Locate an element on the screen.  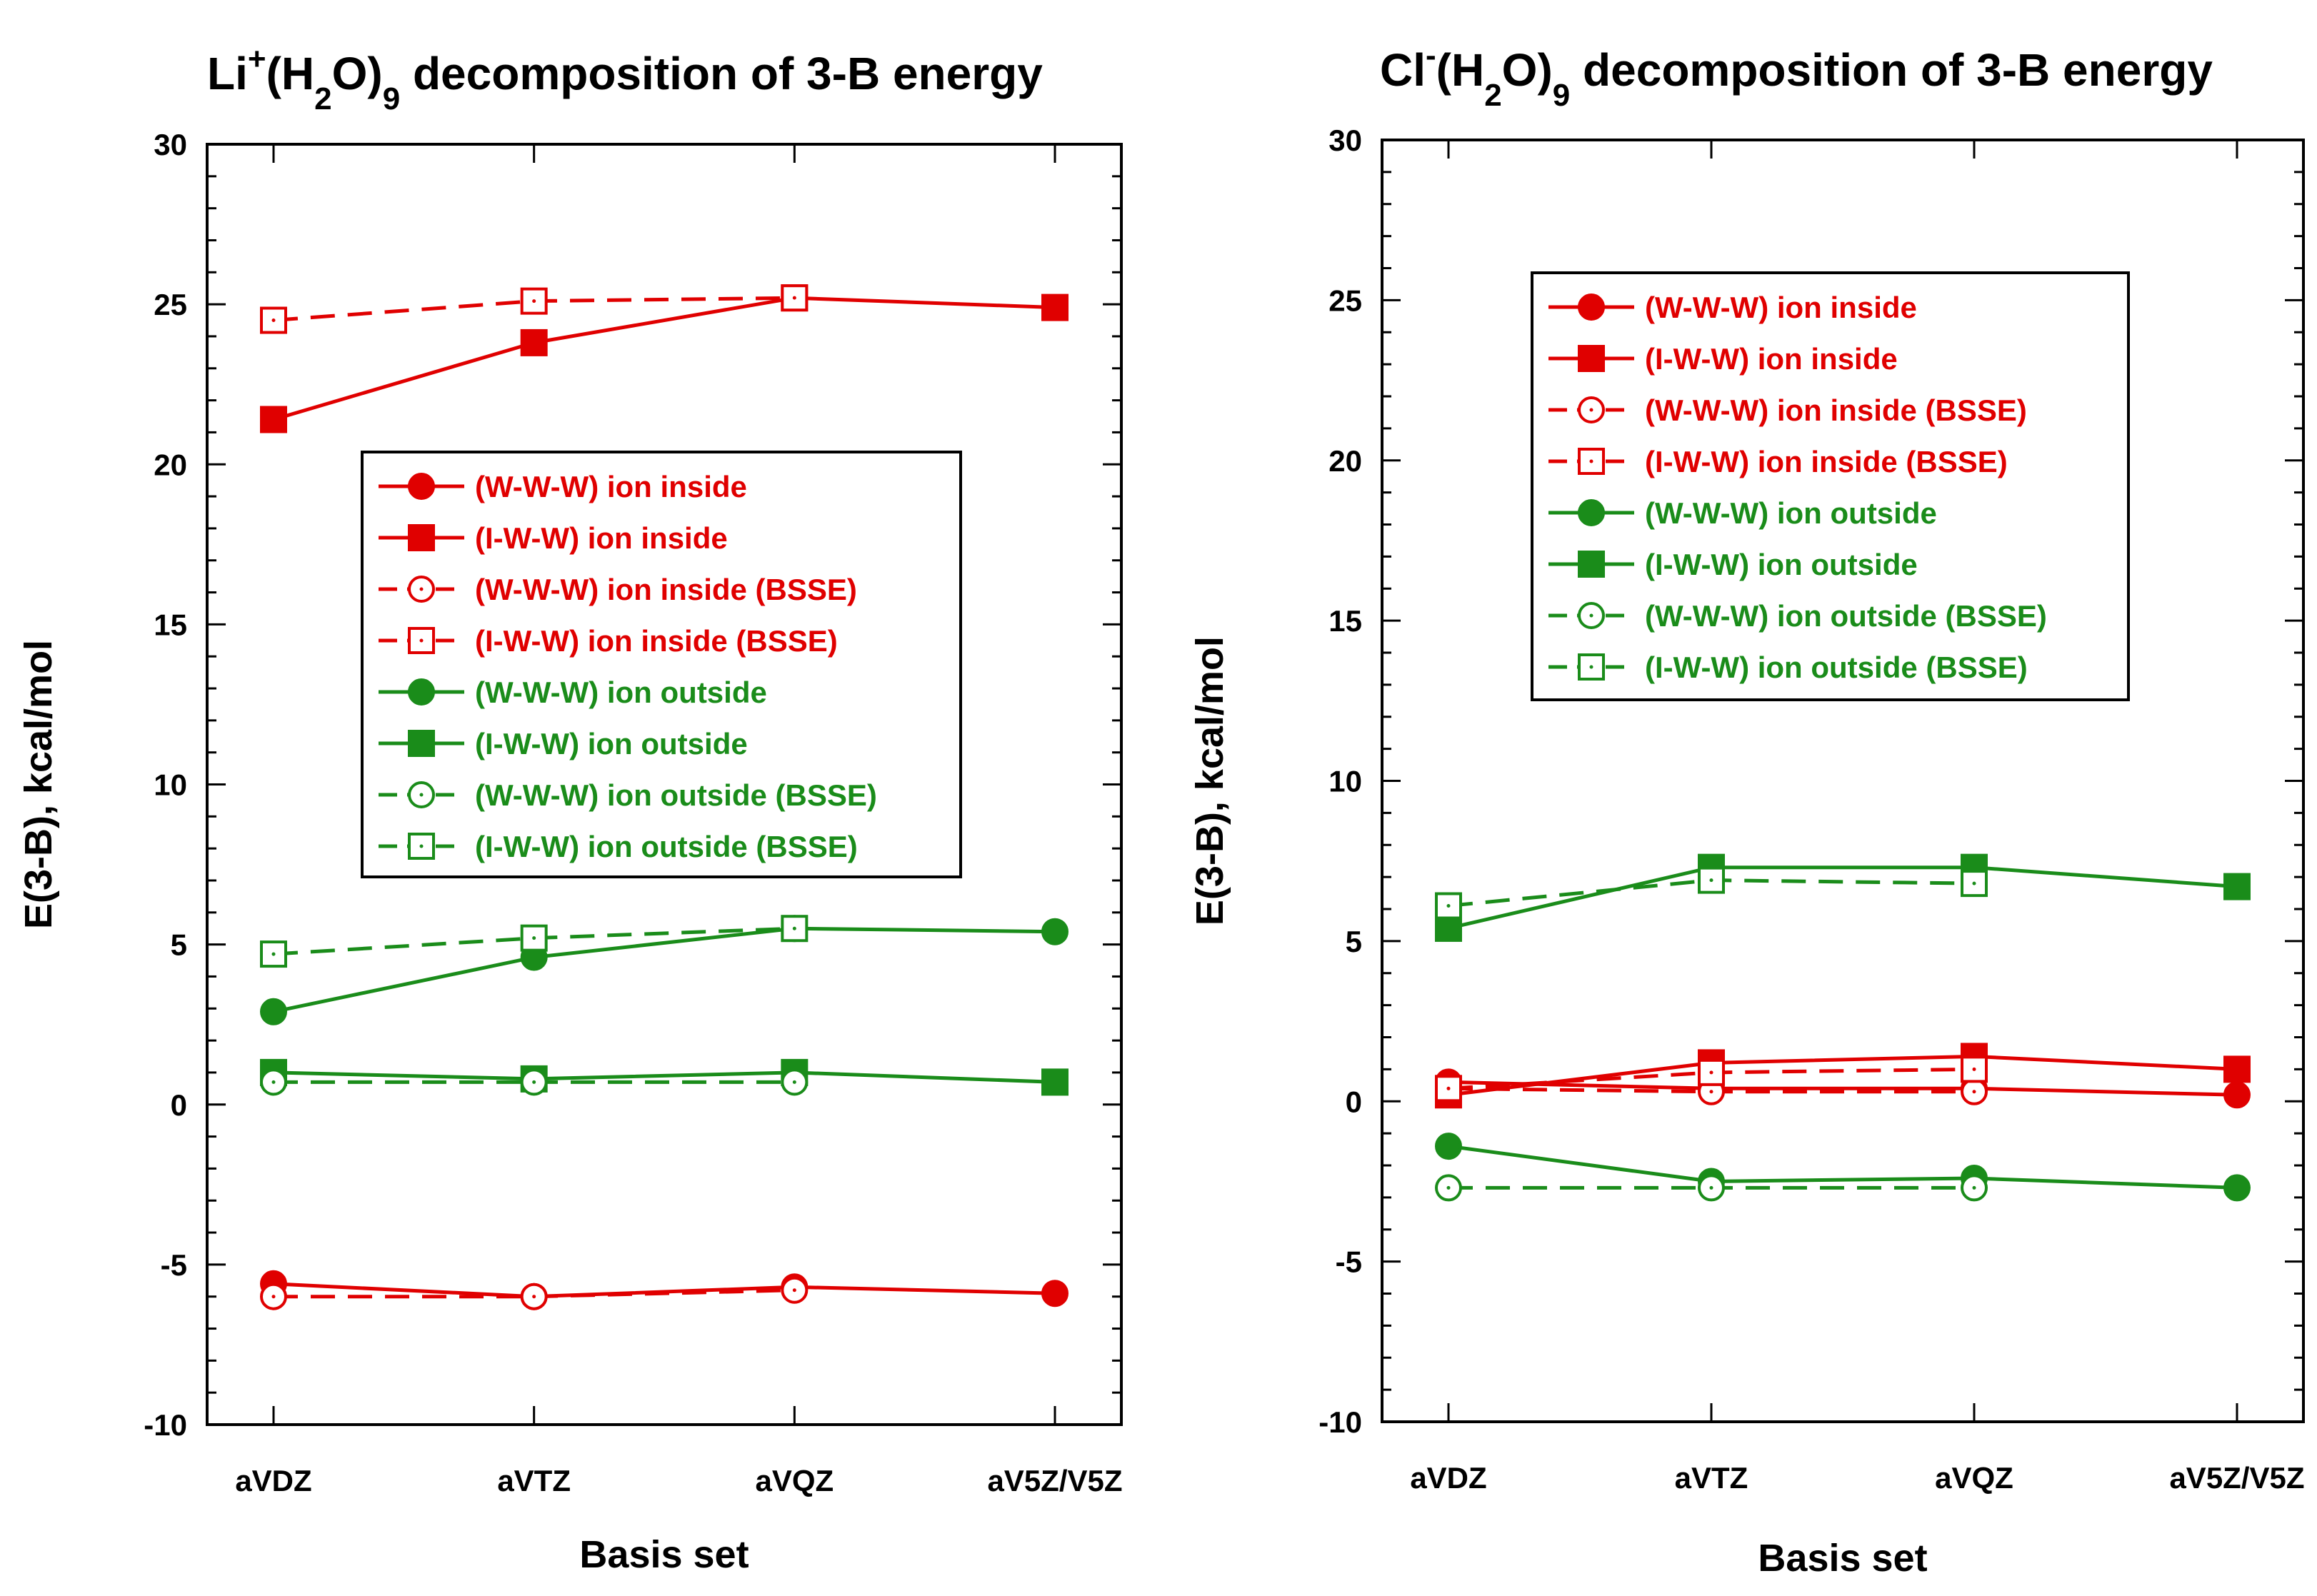
series-w-w-w-ion-inside-bsse is located at coordinates (534, 1293).